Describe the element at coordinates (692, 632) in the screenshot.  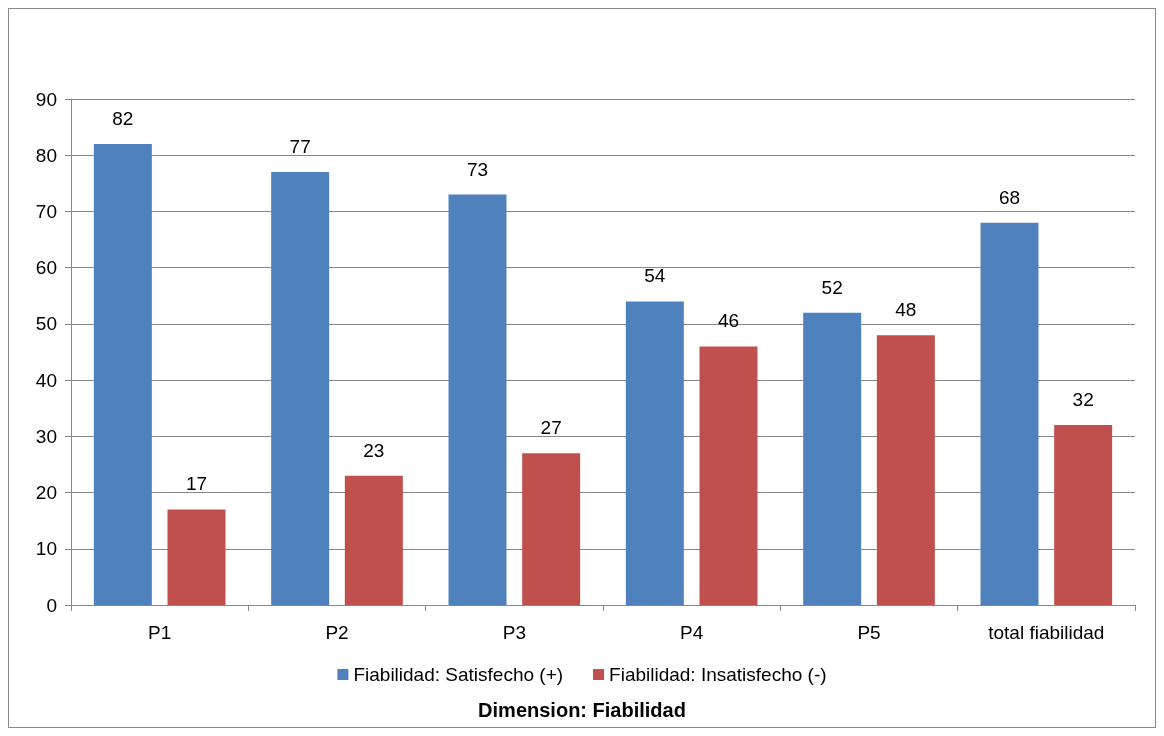
I see `x-tick-label: P4` at that location.